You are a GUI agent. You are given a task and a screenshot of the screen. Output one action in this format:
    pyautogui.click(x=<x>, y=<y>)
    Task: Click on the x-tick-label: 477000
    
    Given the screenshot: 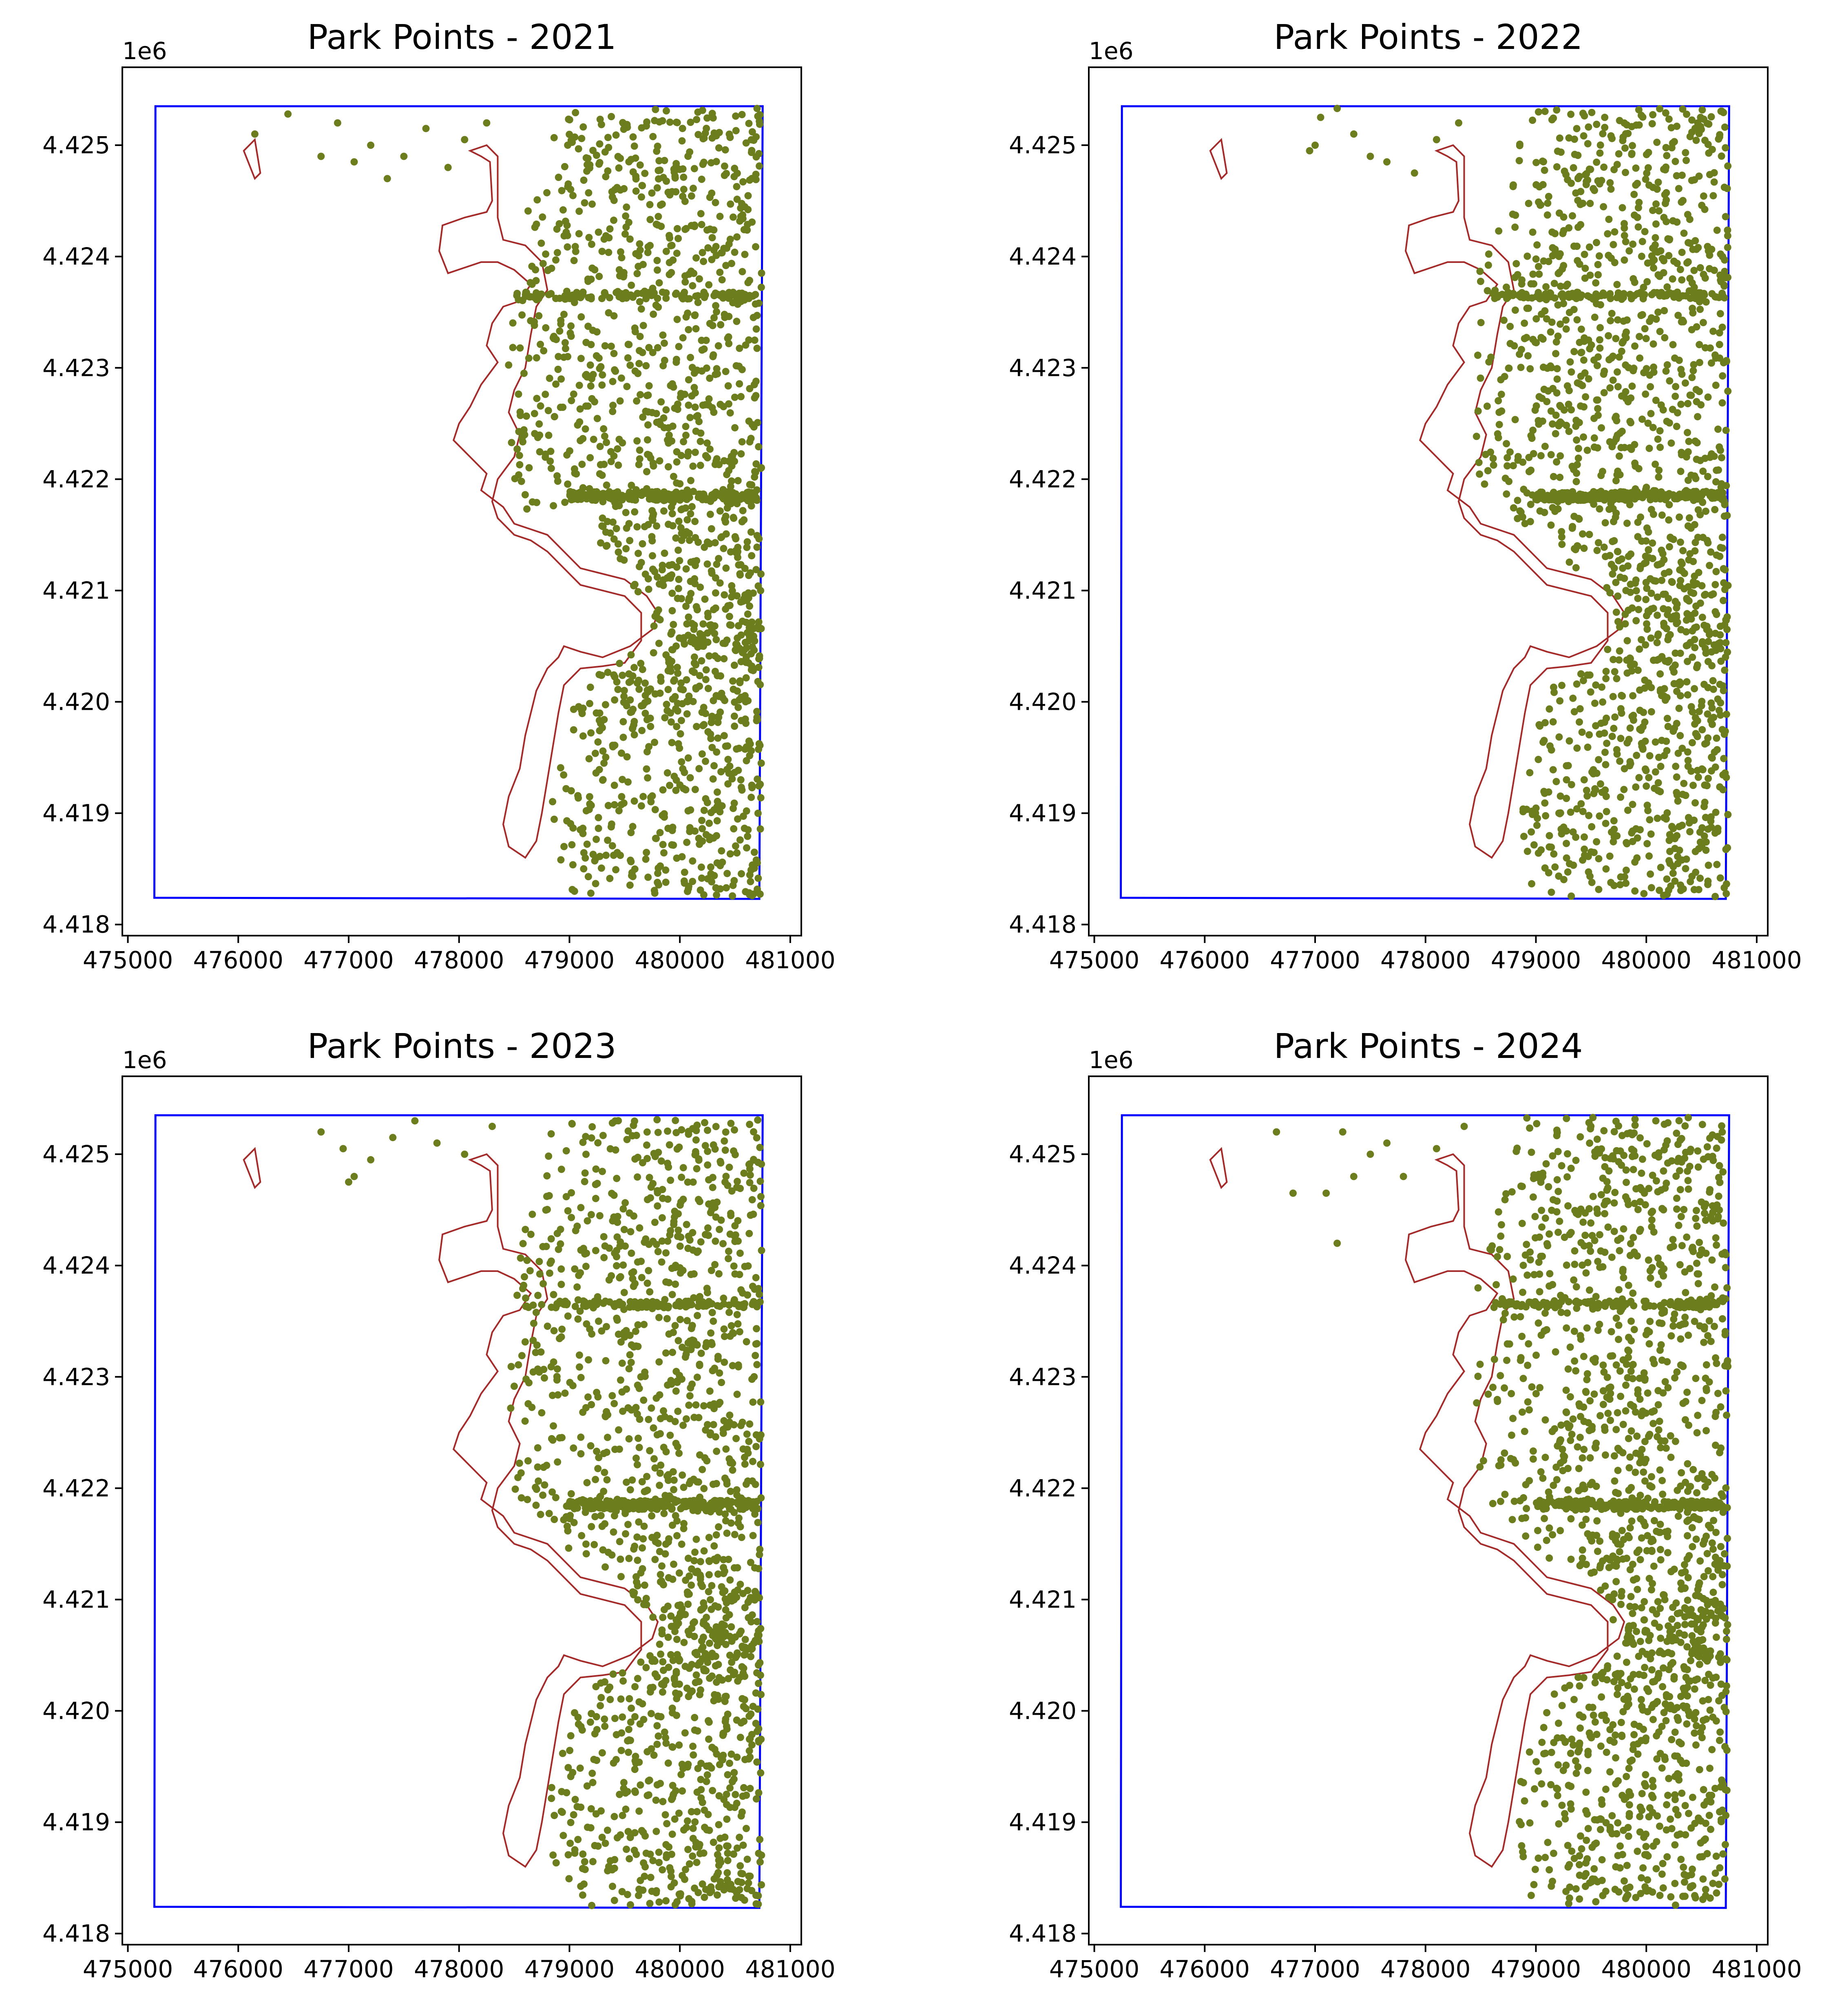 What is the action you would take?
    pyautogui.click(x=348, y=960)
    